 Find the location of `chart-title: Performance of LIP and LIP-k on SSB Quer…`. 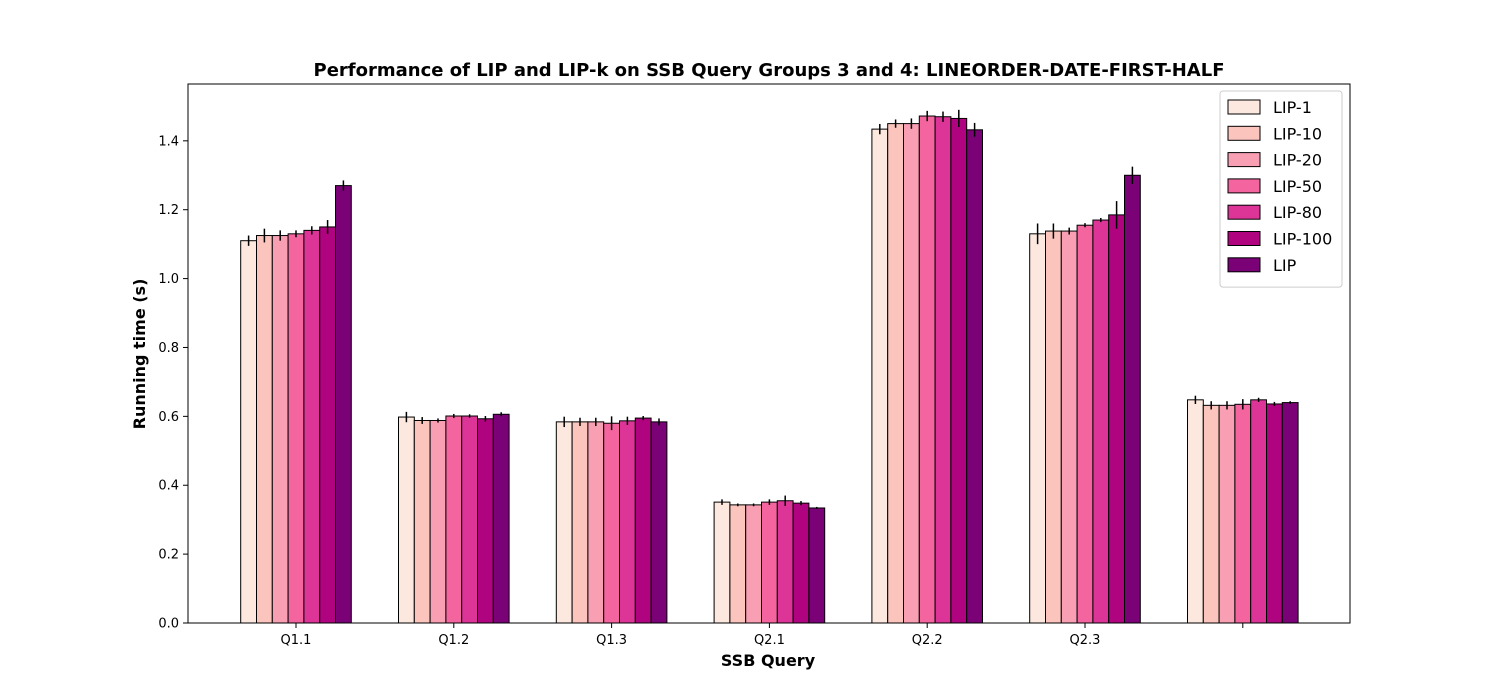

chart-title: Performance of LIP and LIP-k on SSB Quer… is located at coordinates (769, 70).